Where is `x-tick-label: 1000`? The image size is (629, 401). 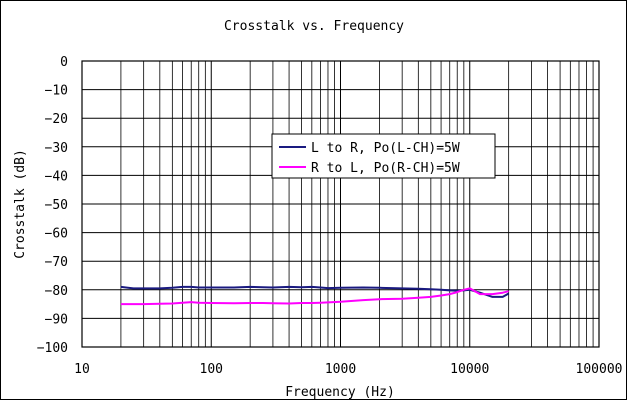
x-tick-label: 1000 is located at coordinates (340, 369).